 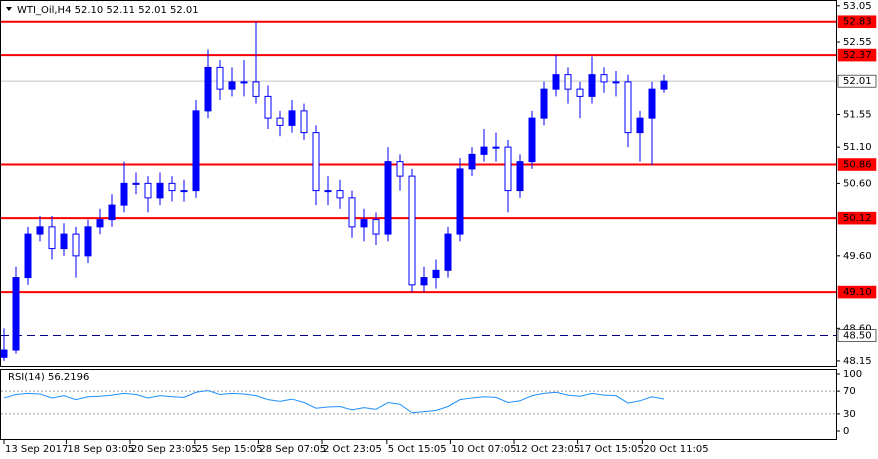 I want to click on y-tick-label: 0, so click(x=846, y=431).